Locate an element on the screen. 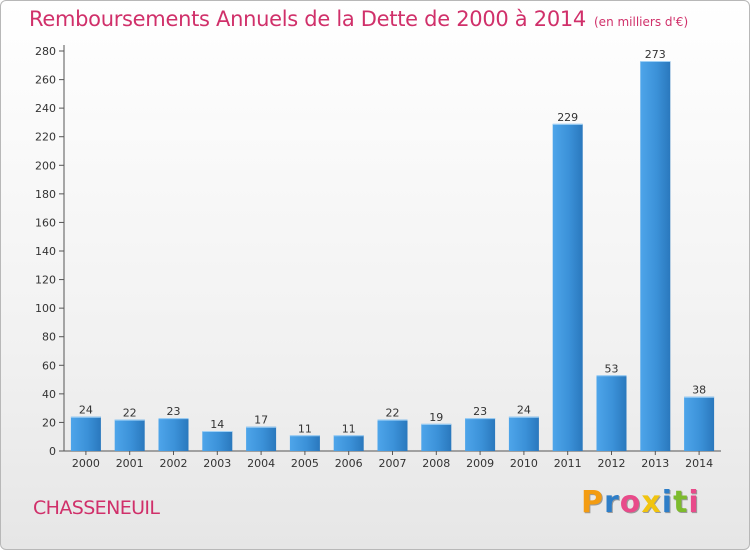 This screenshot has width=750, height=550. y-tick-label: 260 is located at coordinates (45, 80).